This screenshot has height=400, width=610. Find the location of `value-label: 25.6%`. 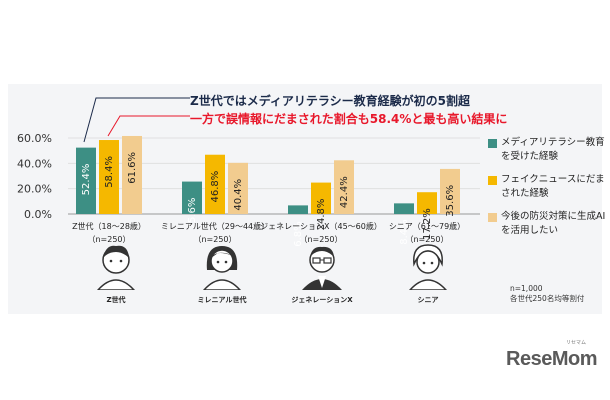

value-label: 25.6% is located at coordinates (192, 214).